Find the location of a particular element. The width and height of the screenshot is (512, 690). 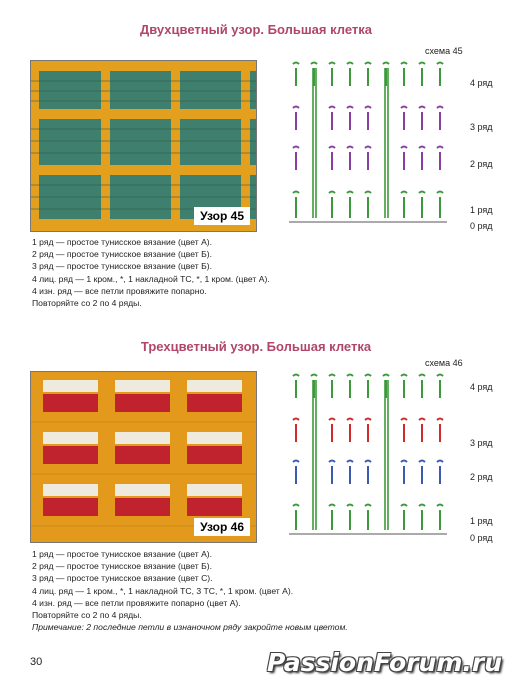

green-grid-knit-image is located at coordinates (143, 146).